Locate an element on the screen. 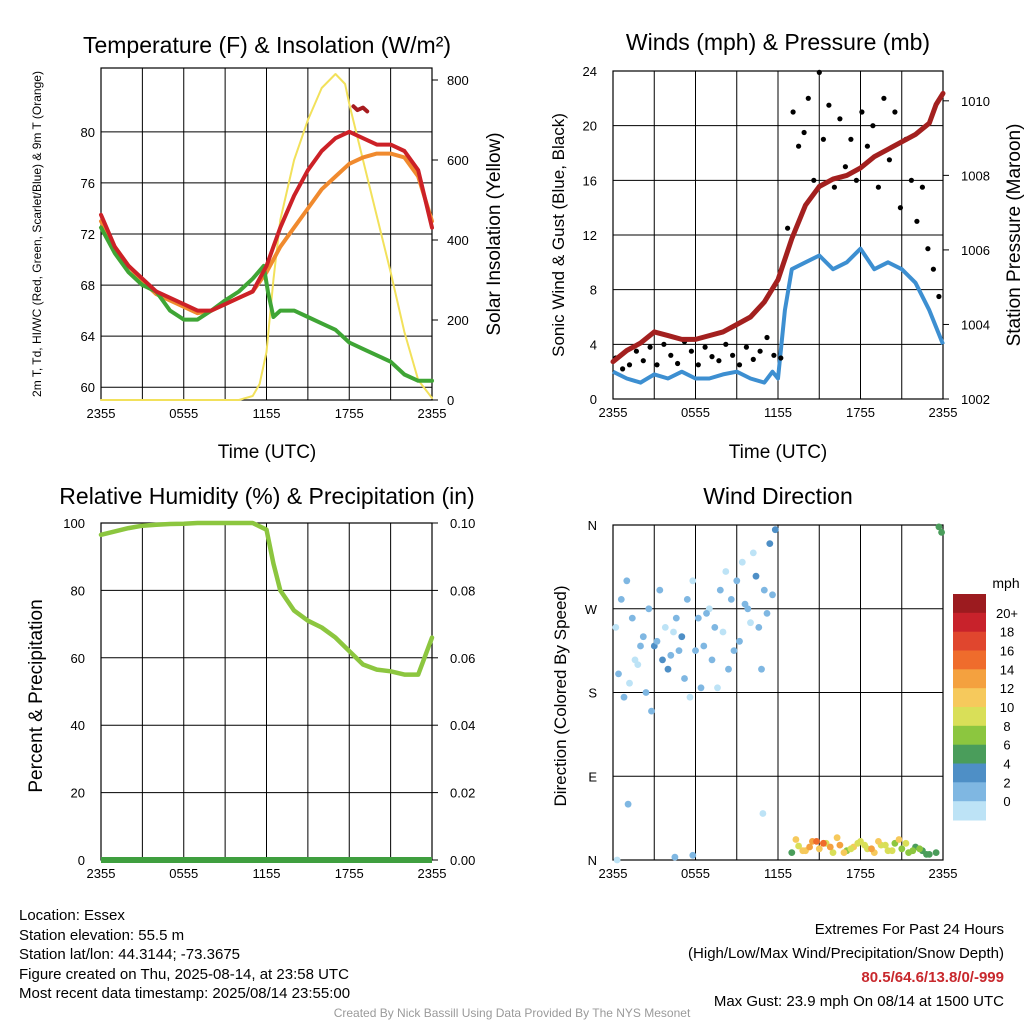 This screenshot has height=1024, width=1024. wind-direction-series is located at coordinates (778, 693).